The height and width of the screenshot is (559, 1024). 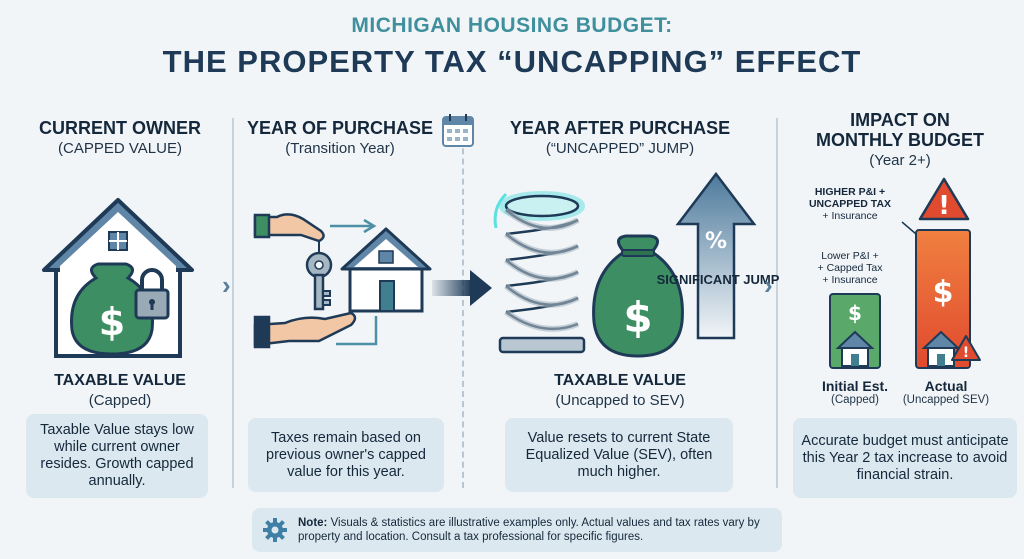 I want to click on lower-label-line3: + Insurance, so click(x=850, y=280).